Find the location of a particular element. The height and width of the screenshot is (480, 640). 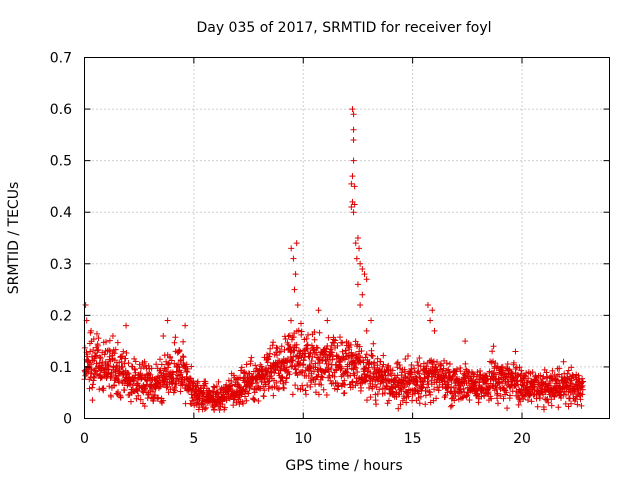

y-axis-label: SRMTID / TECUs is located at coordinates (14, 238).